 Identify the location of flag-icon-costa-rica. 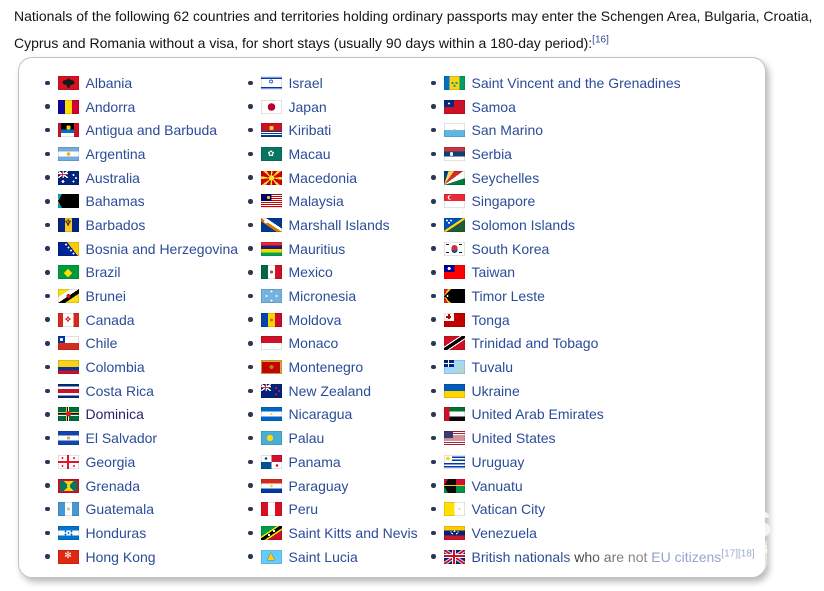
(68, 390).